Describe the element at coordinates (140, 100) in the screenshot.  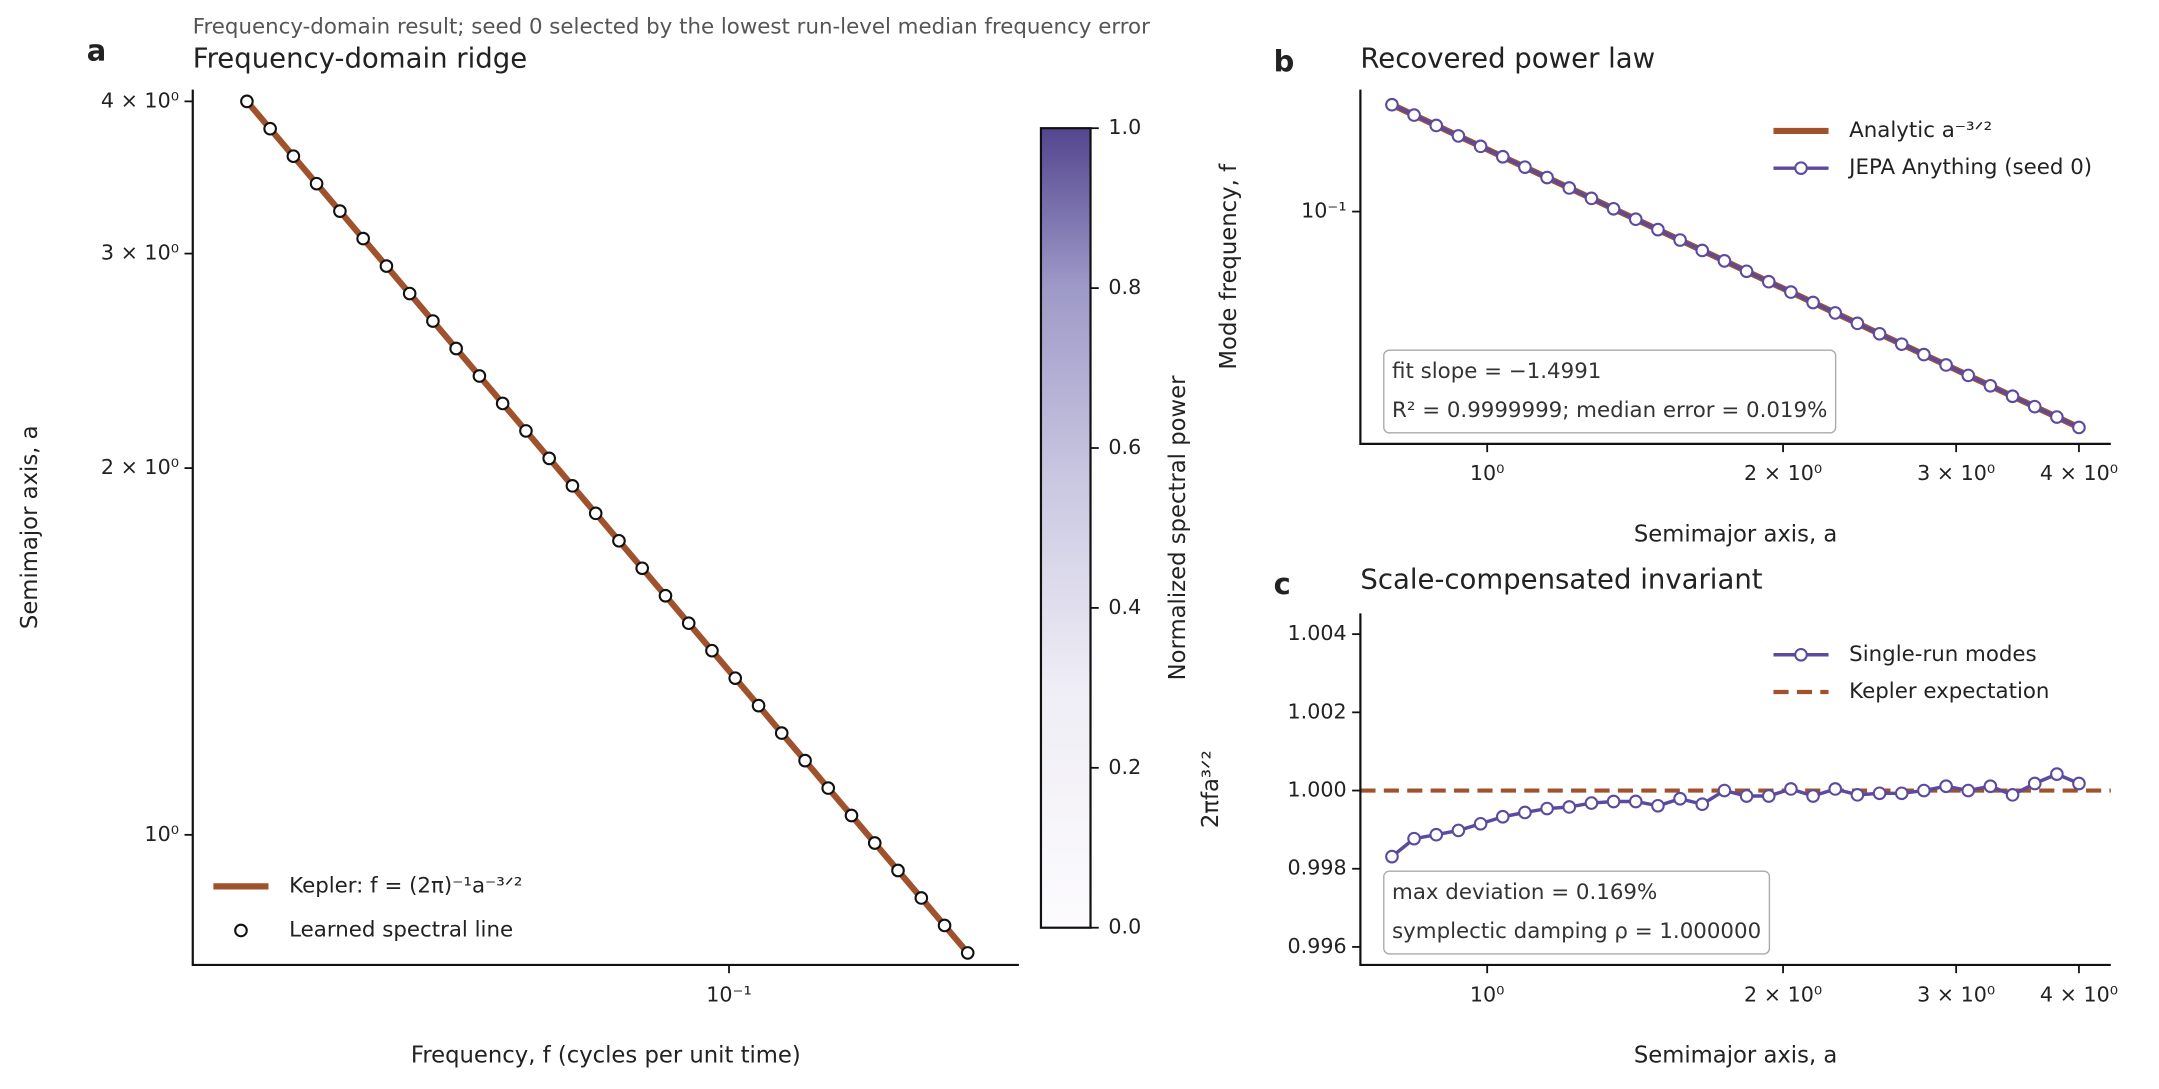
I see `y-tick-label: 4 × 10⁰` at that location.